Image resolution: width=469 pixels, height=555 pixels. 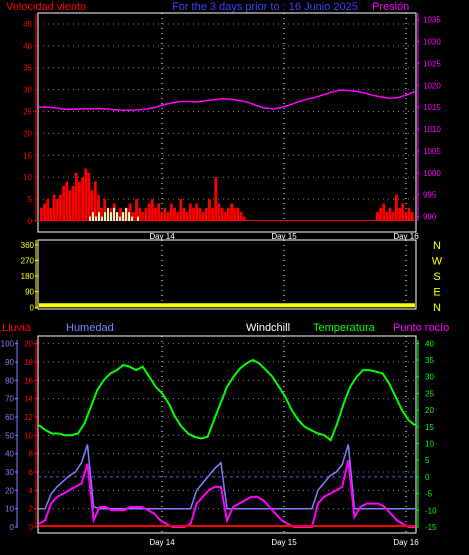 I want to click on rain-axis-label: 10, so click(x=28, y=435).